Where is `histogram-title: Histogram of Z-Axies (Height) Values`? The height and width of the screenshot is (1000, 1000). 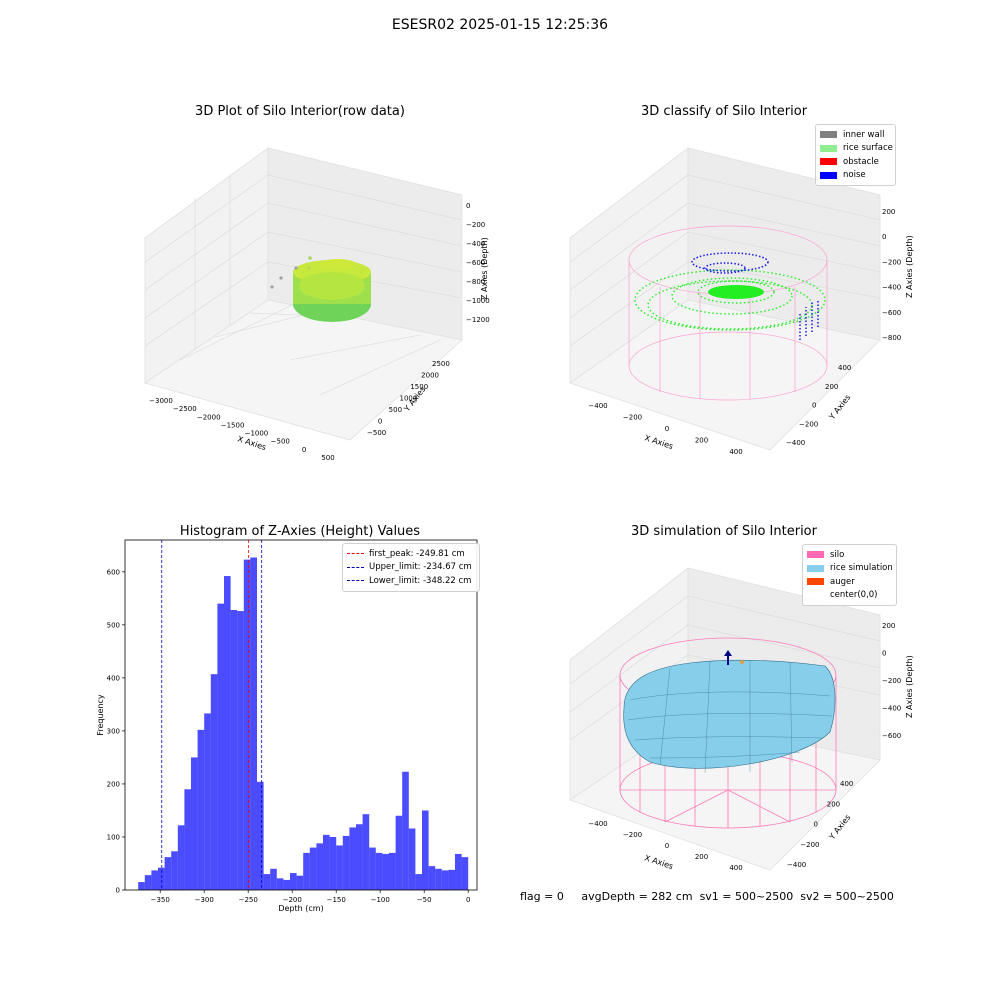
histogram-title: Histogram of Z-Axies (Height) Values is located at coordinates (300, 531).